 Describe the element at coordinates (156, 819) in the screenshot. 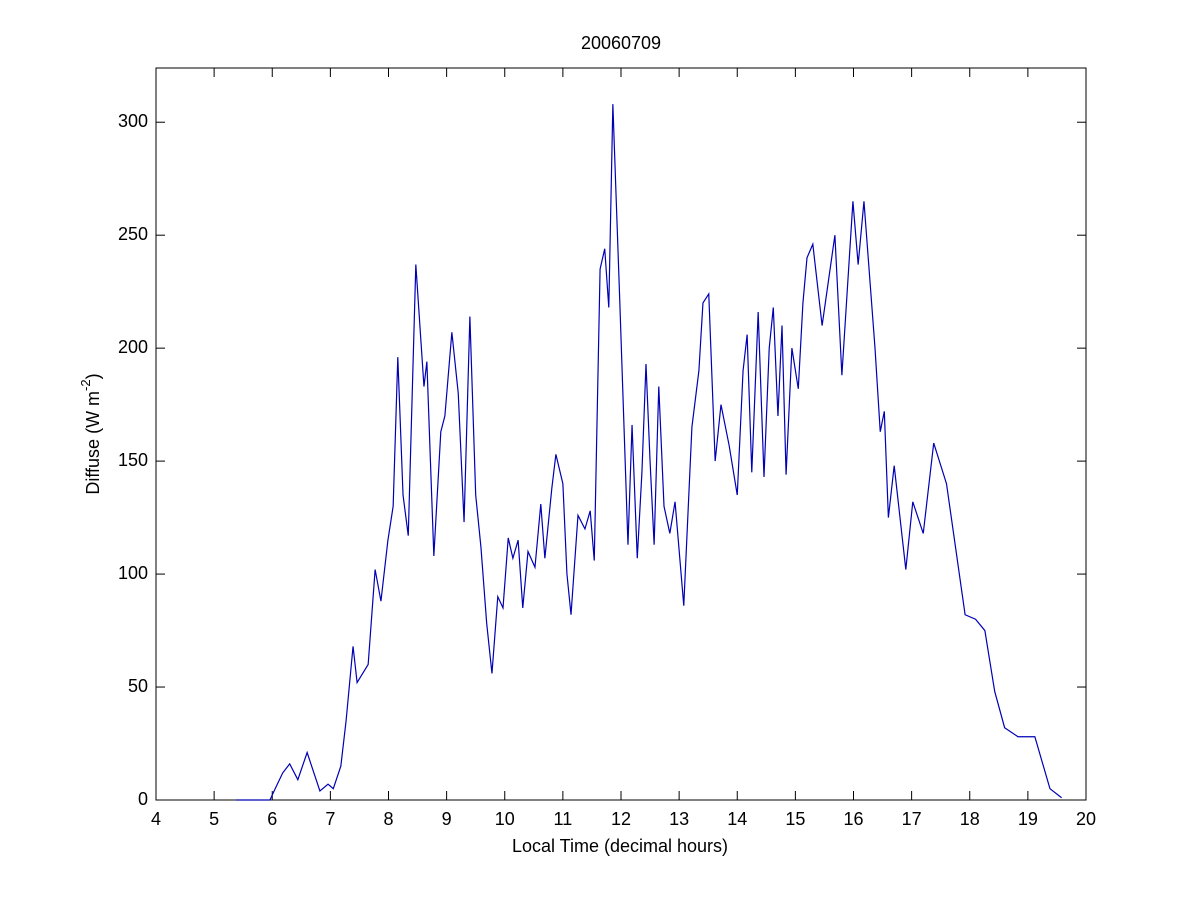

I see `x-tick-label: 4` at that location.